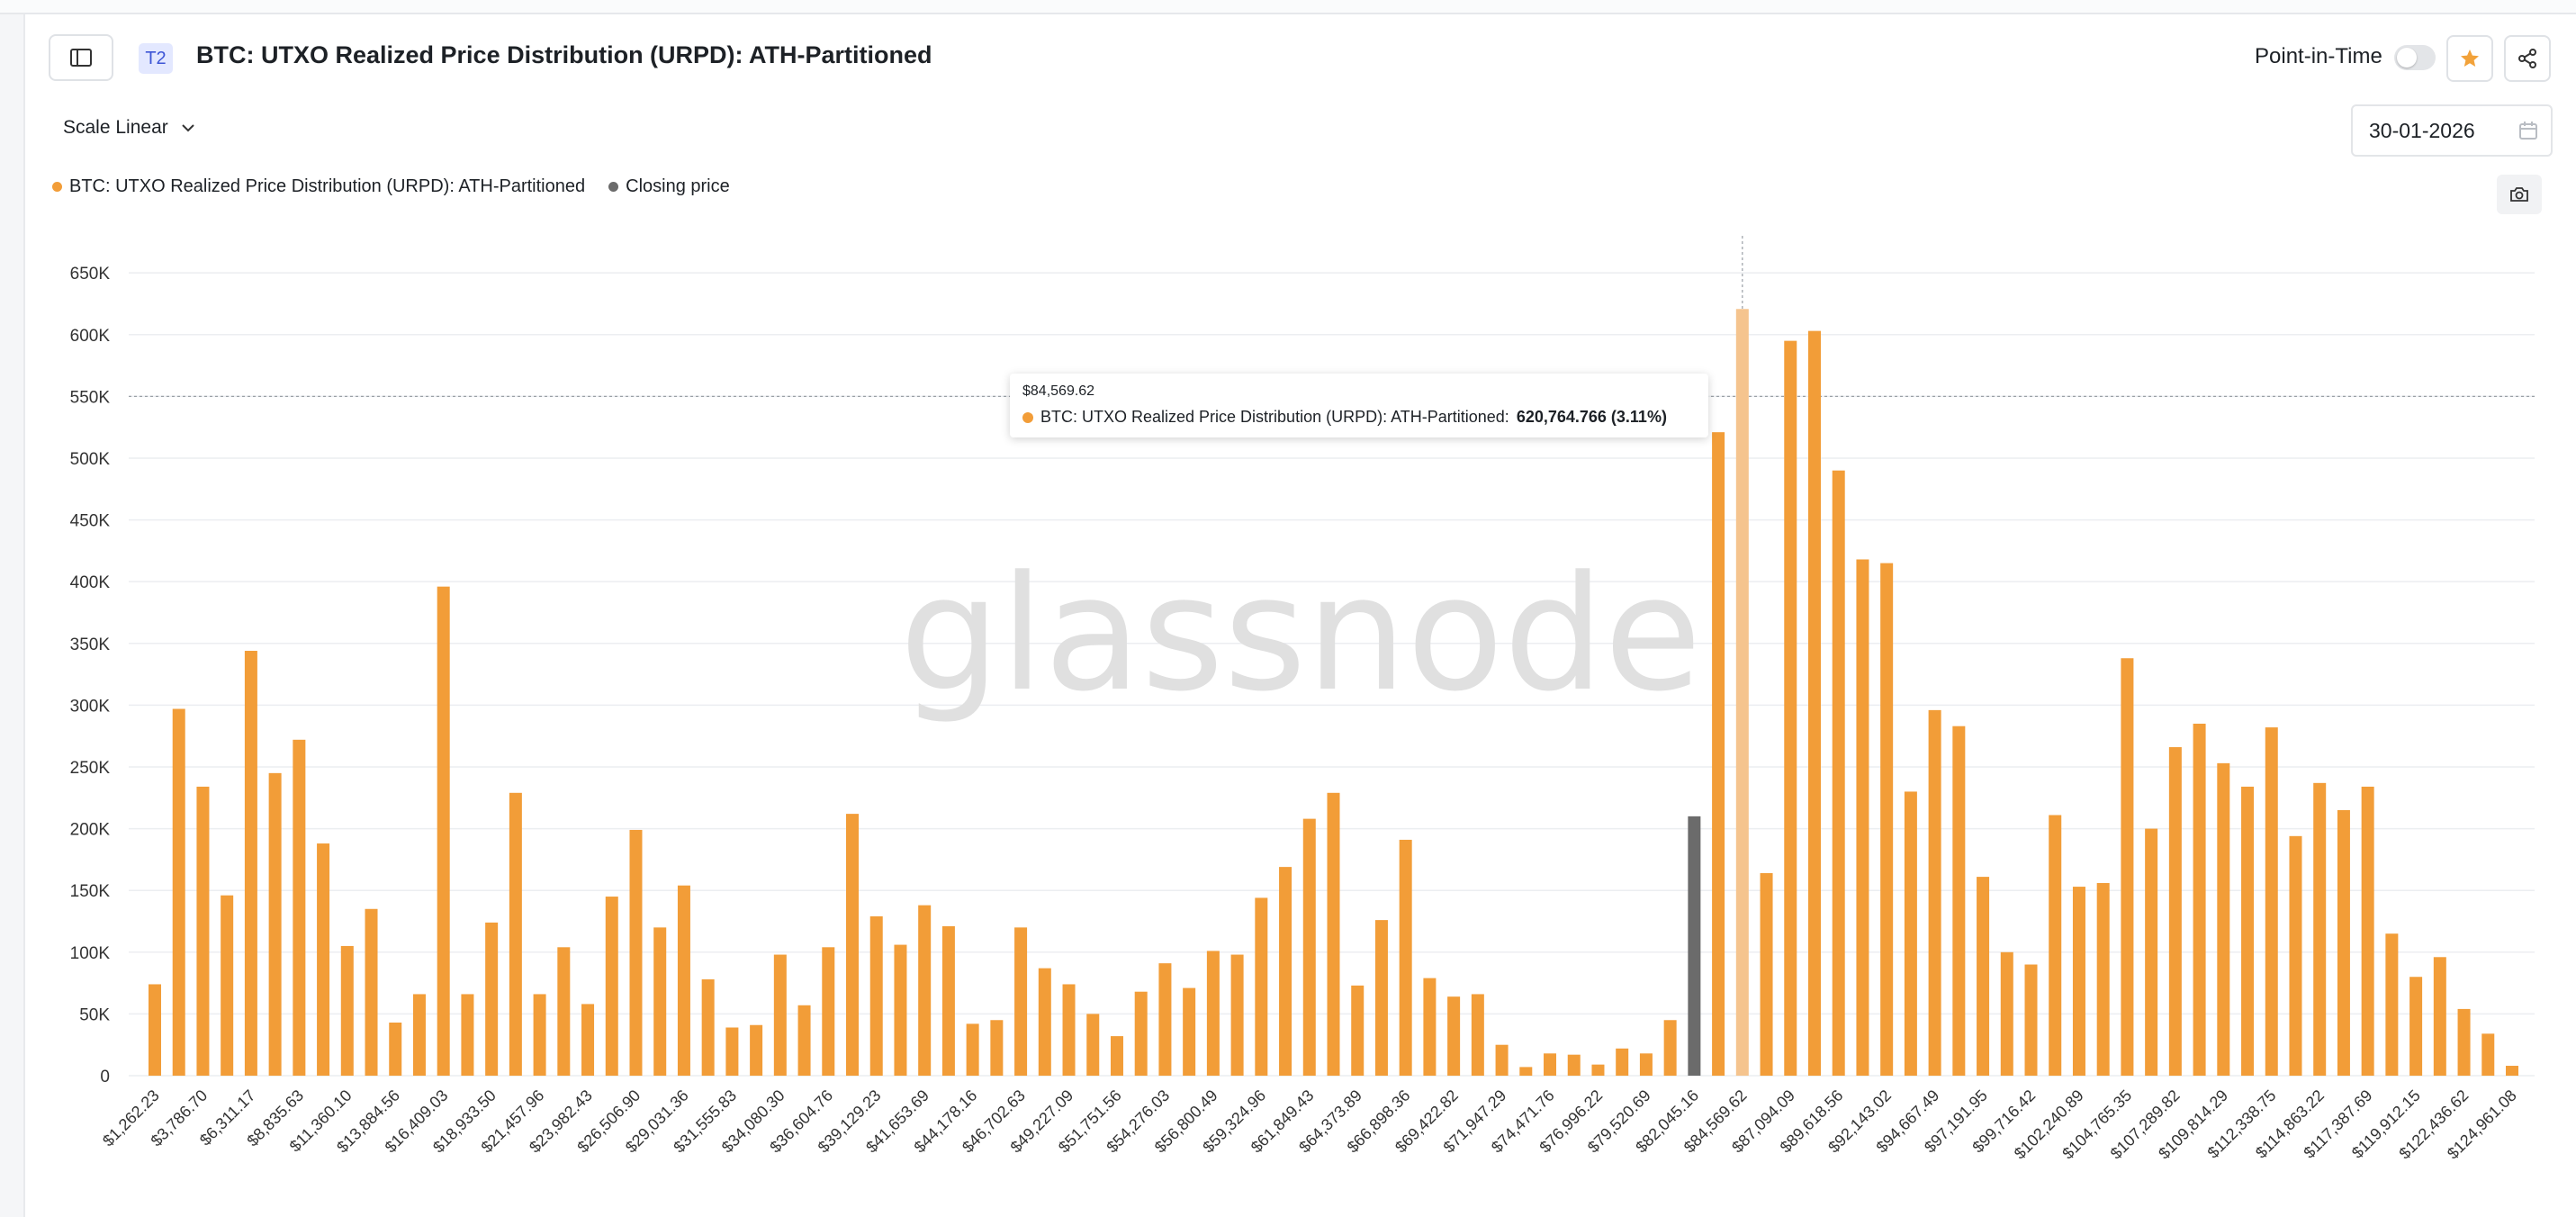 The image size is (2576, 1217). Describe the element at coordinates (669, 186) in the screenshot. I see `legend-item-closing-price: Closing price` at that location.